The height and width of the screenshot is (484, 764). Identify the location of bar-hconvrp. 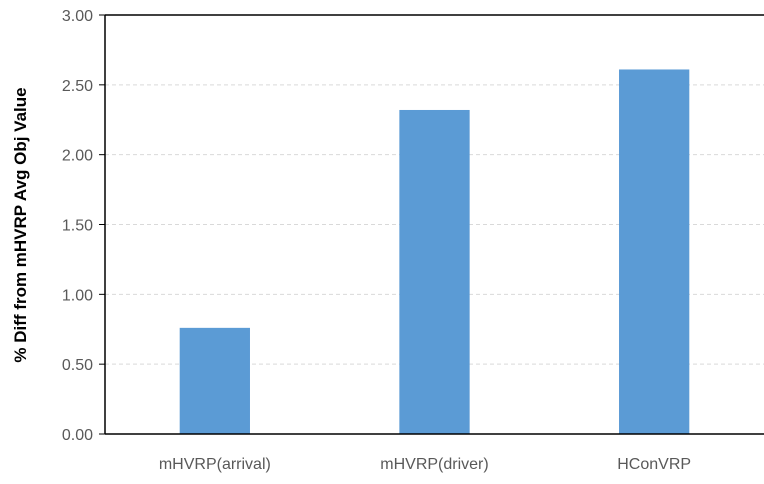
(654, 251).